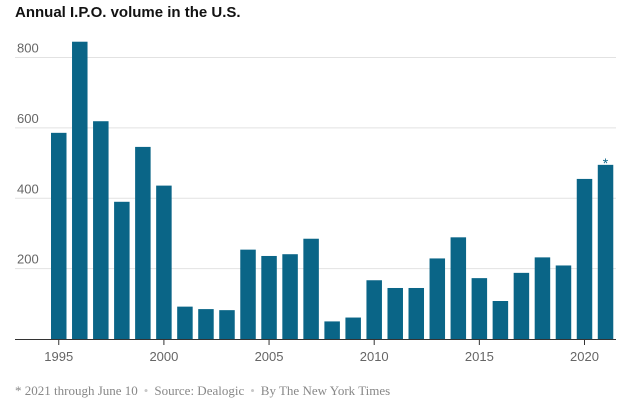 This screenshot has width=632, height=405. What do you see at coordinates (206, 324) in the screenshot?
I see `bar-2002` at bounding box center [206, 324].